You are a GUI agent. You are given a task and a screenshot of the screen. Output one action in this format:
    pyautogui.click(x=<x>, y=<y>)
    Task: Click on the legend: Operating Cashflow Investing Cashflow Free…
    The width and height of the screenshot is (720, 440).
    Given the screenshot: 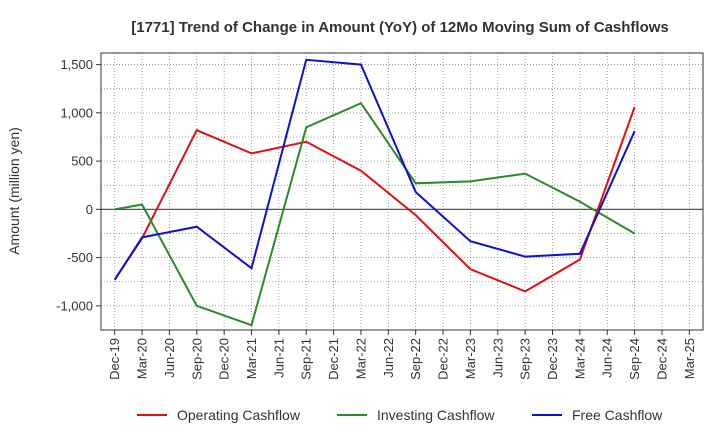 What is the action you would take?
    pyautogui.click(x=400, y=415)
    